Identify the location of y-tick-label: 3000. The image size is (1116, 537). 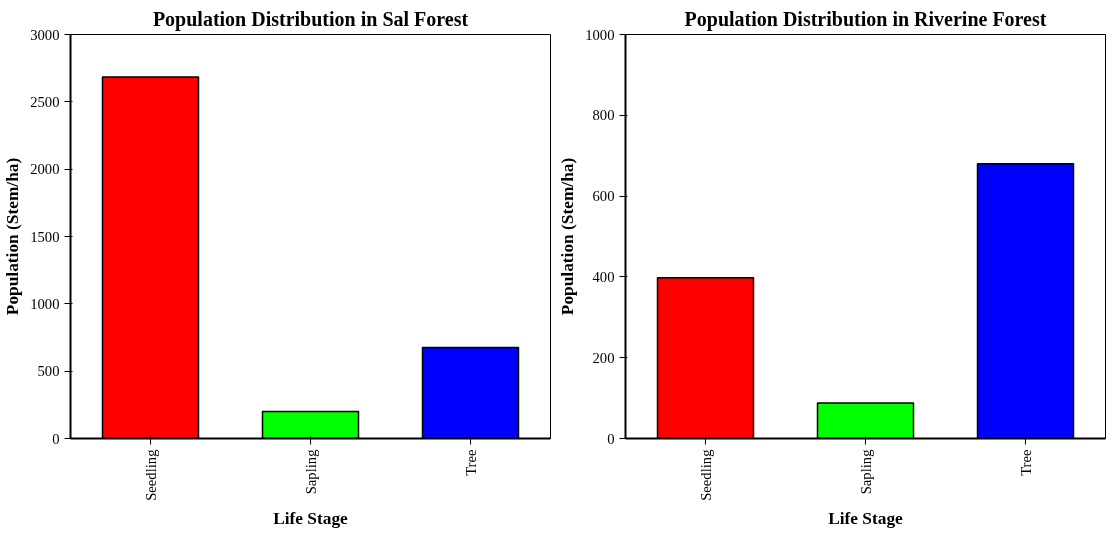
(45, 34).